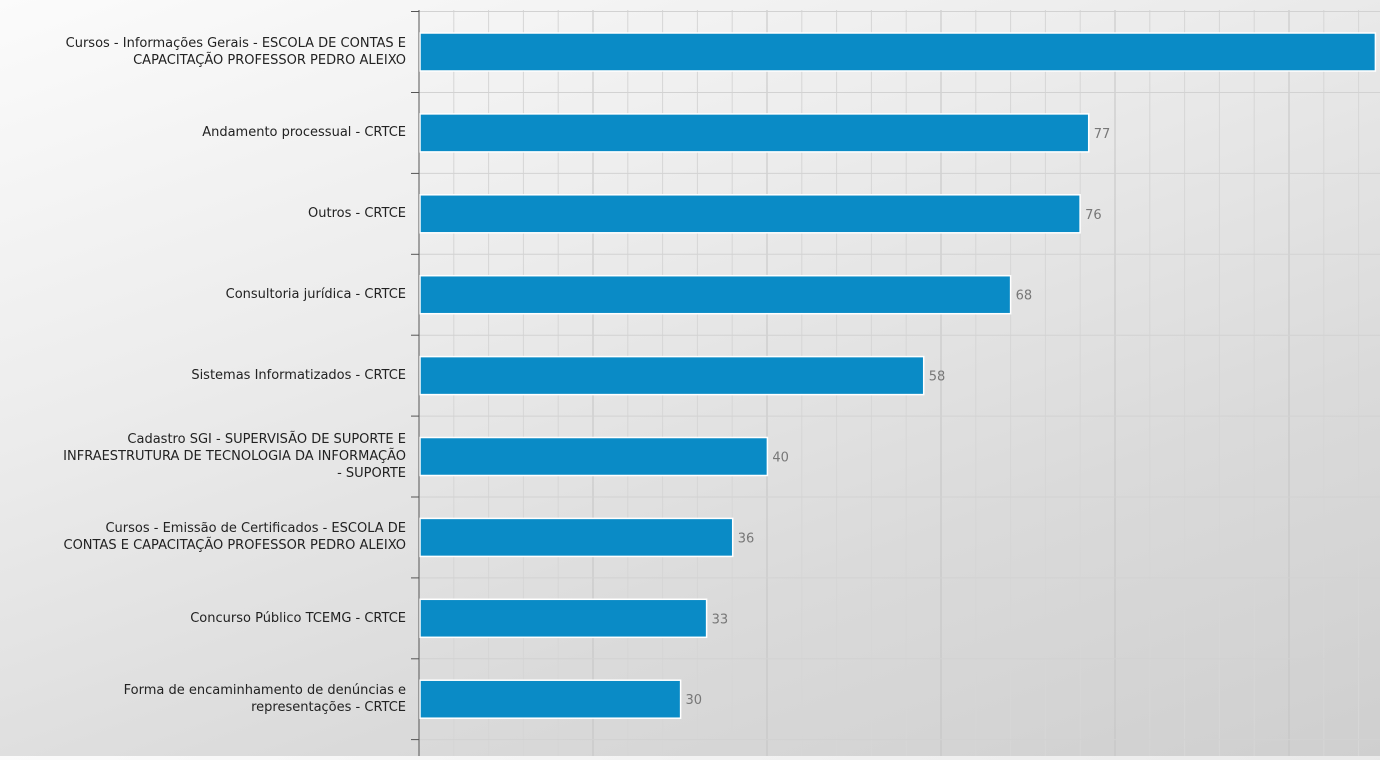  I want to click on category-label: Concurso Público TCEMG - CRTCE, so click(298, 618).